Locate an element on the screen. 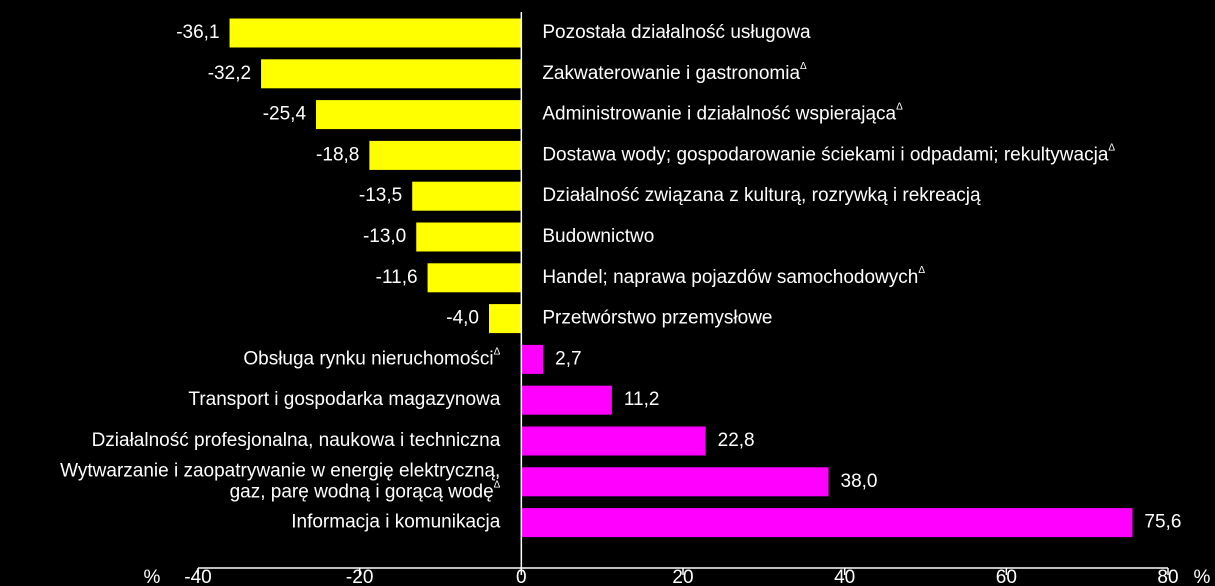 Image resolution: width=1215 pixels, height=586 pixels. category-text: Przetwórstwo przemysłowe is located at coordinates (657, 318).